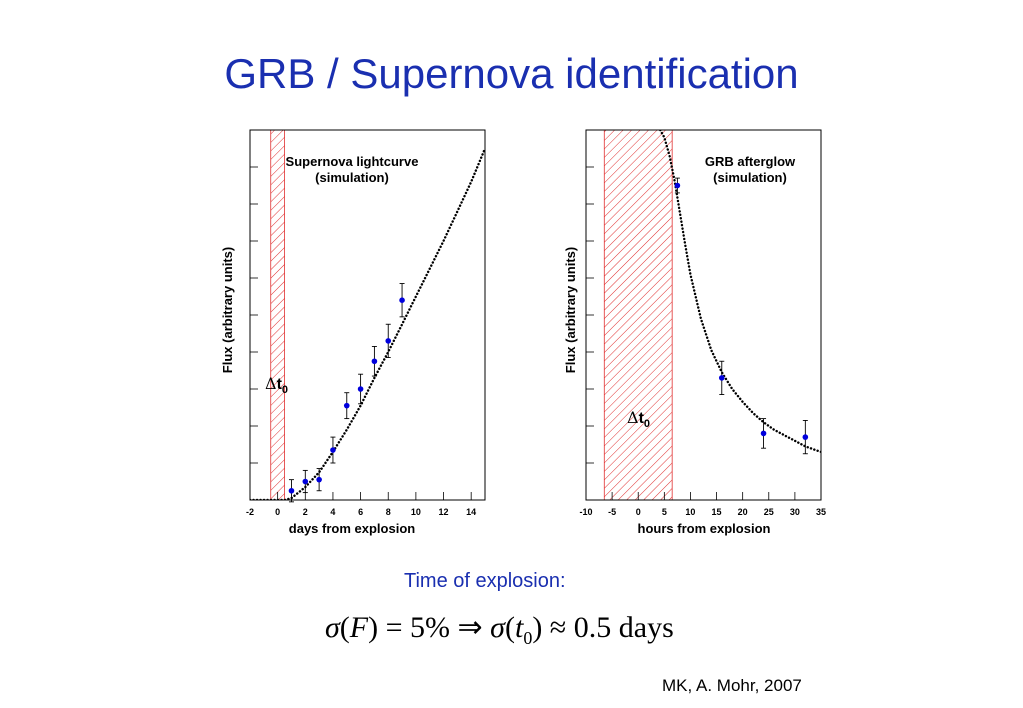  Describe the element at coordinates (585, 512) in the screenshot. I see `grb-x-tick-label: -10` at that location.